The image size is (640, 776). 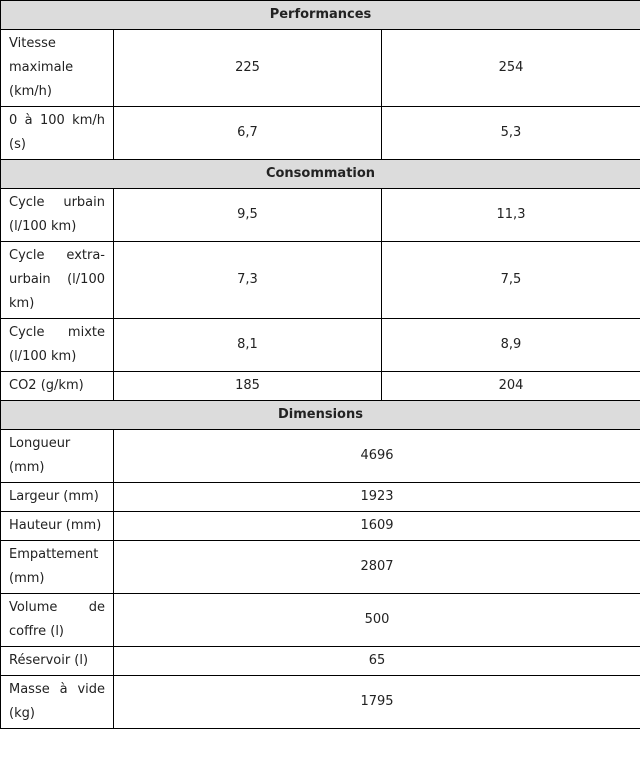 I want to click on section-title: Performances, so click(x=320, y=15).